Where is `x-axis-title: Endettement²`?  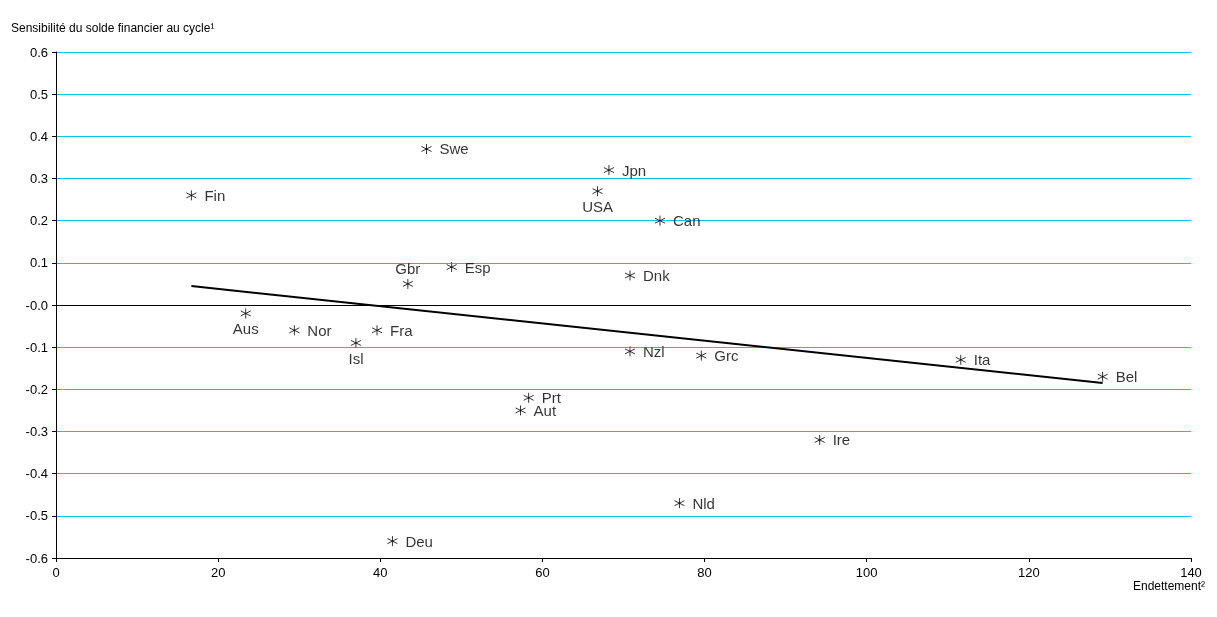 x-axis-title: Endettement² is located at coordinates (1168, 586).